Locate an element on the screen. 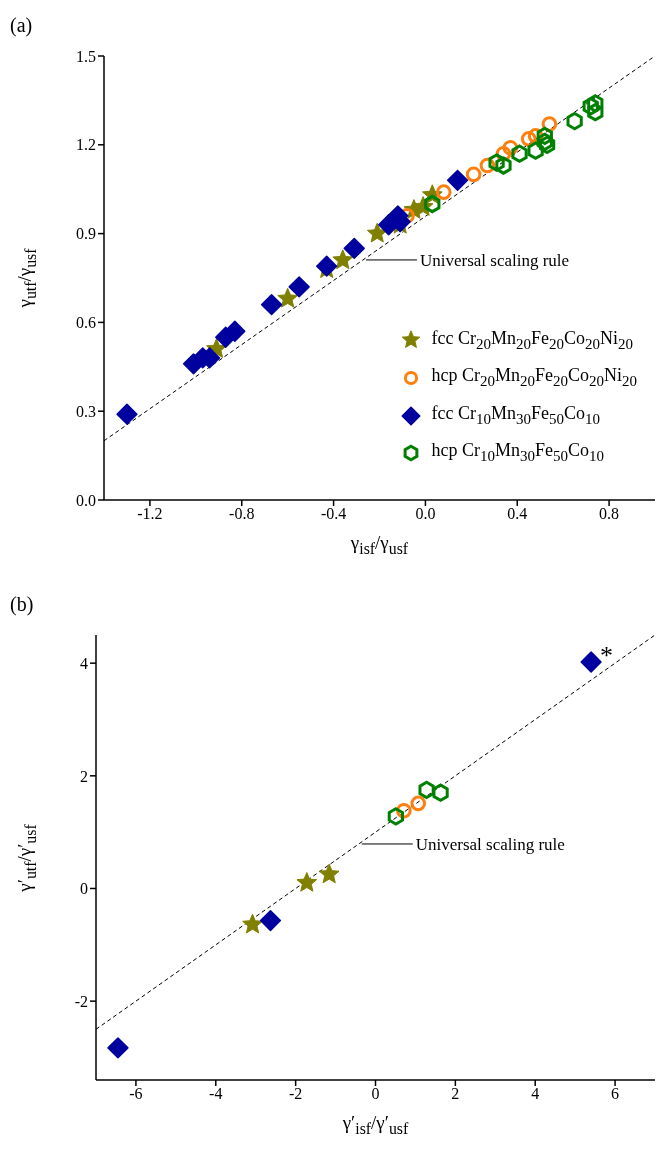 The image size is (665, 1160). x-tick-label: 0.0 is located at coordinates (425, 514).